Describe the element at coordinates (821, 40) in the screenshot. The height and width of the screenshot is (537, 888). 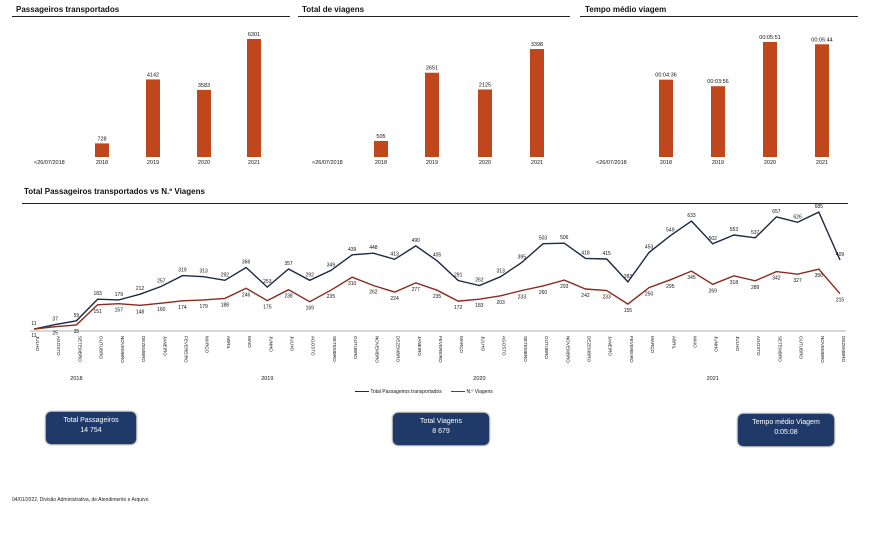
I see `avg-time-bar-label-2021: 00:05:44` at that location.